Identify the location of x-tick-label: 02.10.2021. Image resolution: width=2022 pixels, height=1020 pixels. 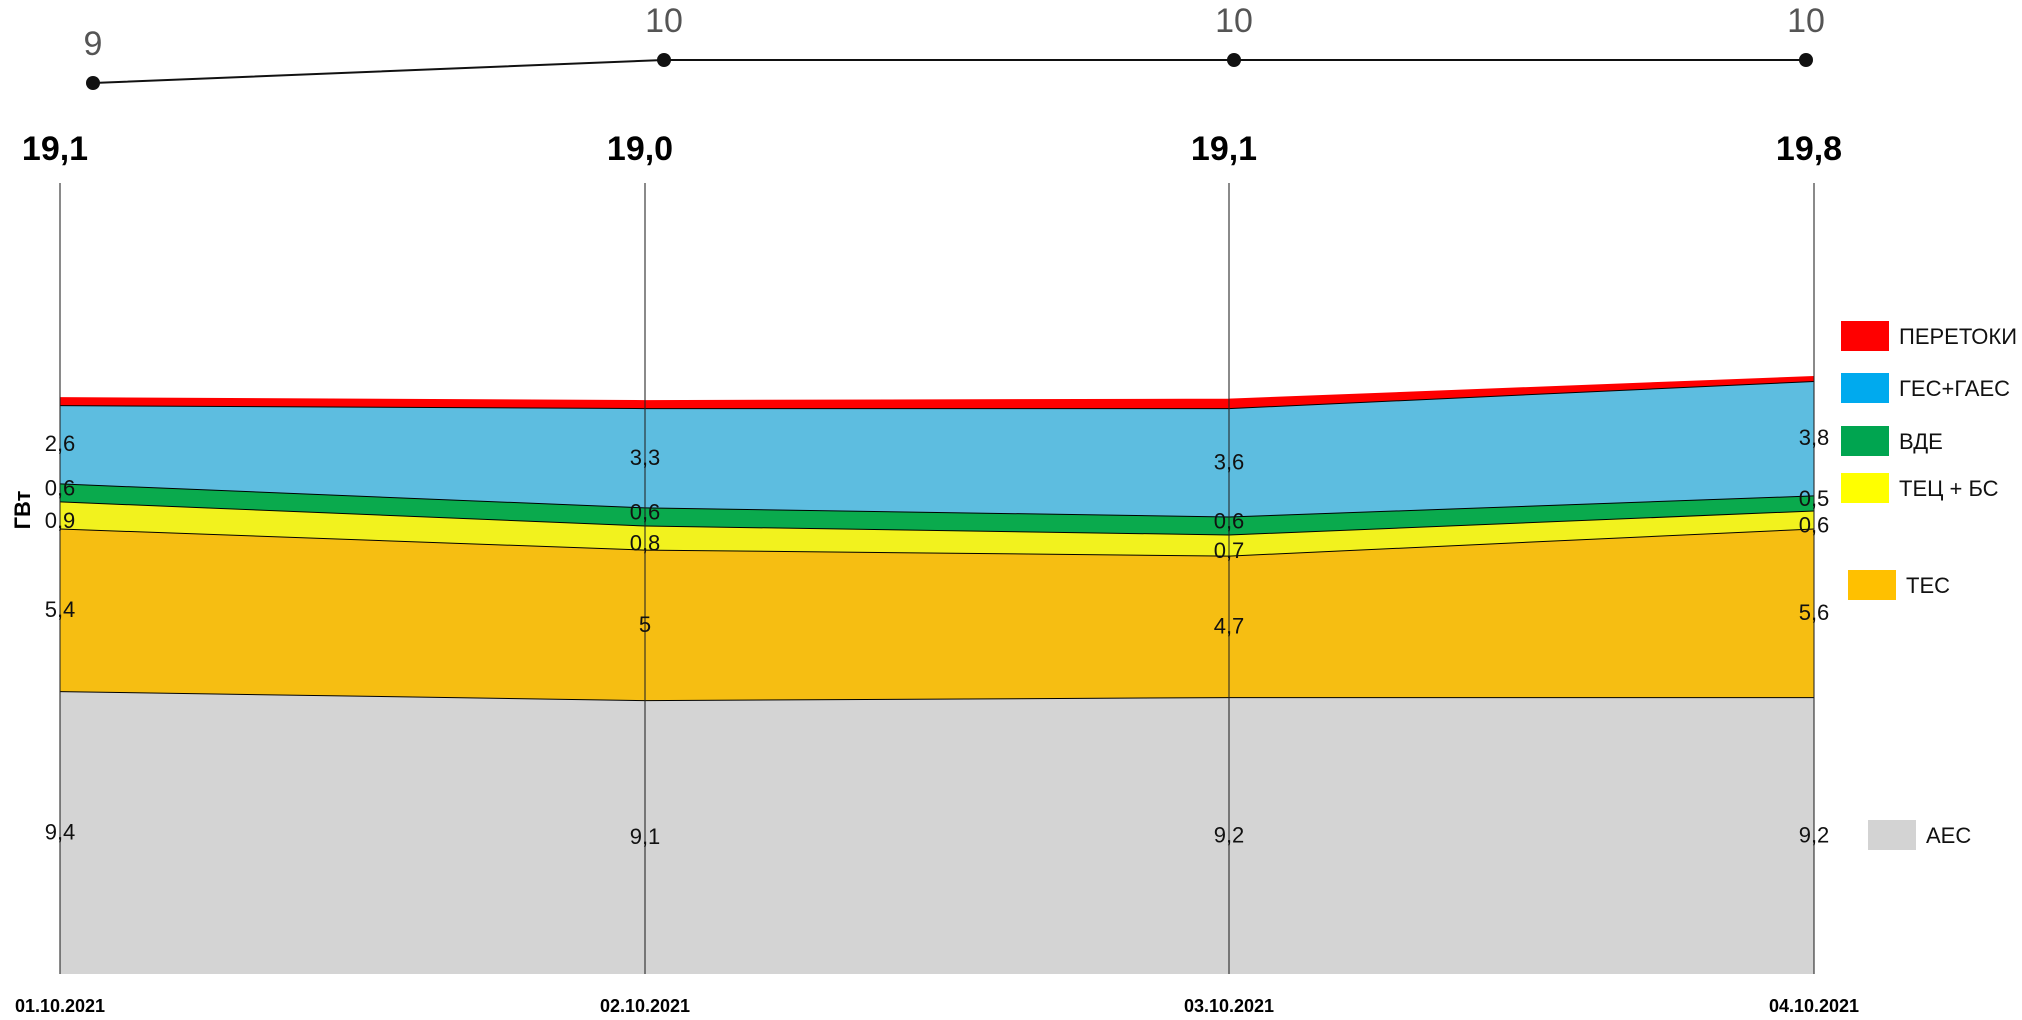
(645, 1006).